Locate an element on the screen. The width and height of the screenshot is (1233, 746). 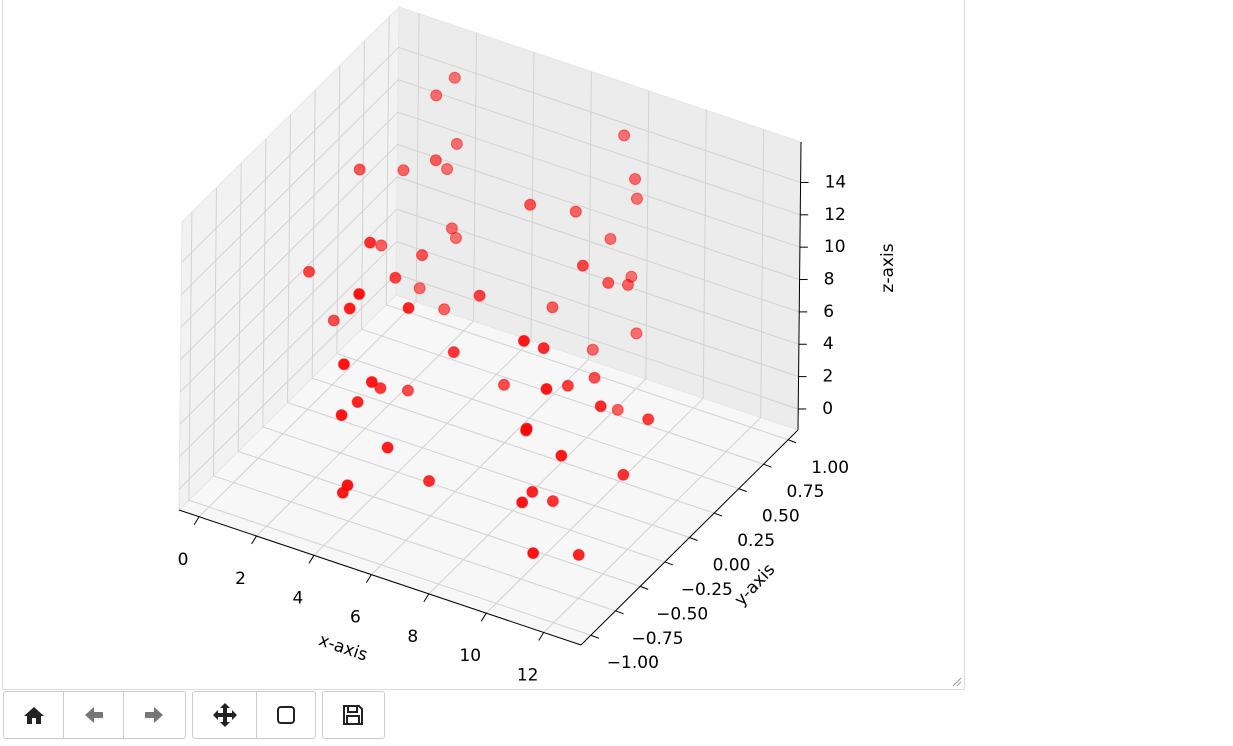
forward-button is located at coordinates (154, 715).